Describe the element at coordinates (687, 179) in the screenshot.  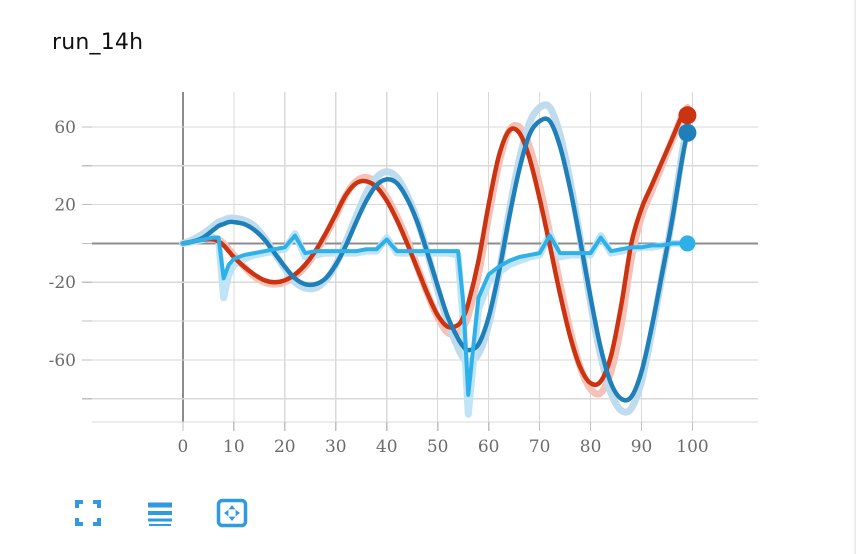
I see `endpoint-markers` at that location.